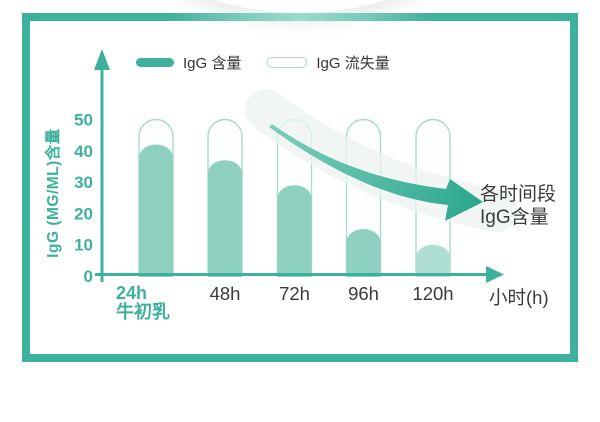 The image size is (600, 422). I want to click on chart-legend: IgG 含量 IgG 流失量, so click(263, 62).